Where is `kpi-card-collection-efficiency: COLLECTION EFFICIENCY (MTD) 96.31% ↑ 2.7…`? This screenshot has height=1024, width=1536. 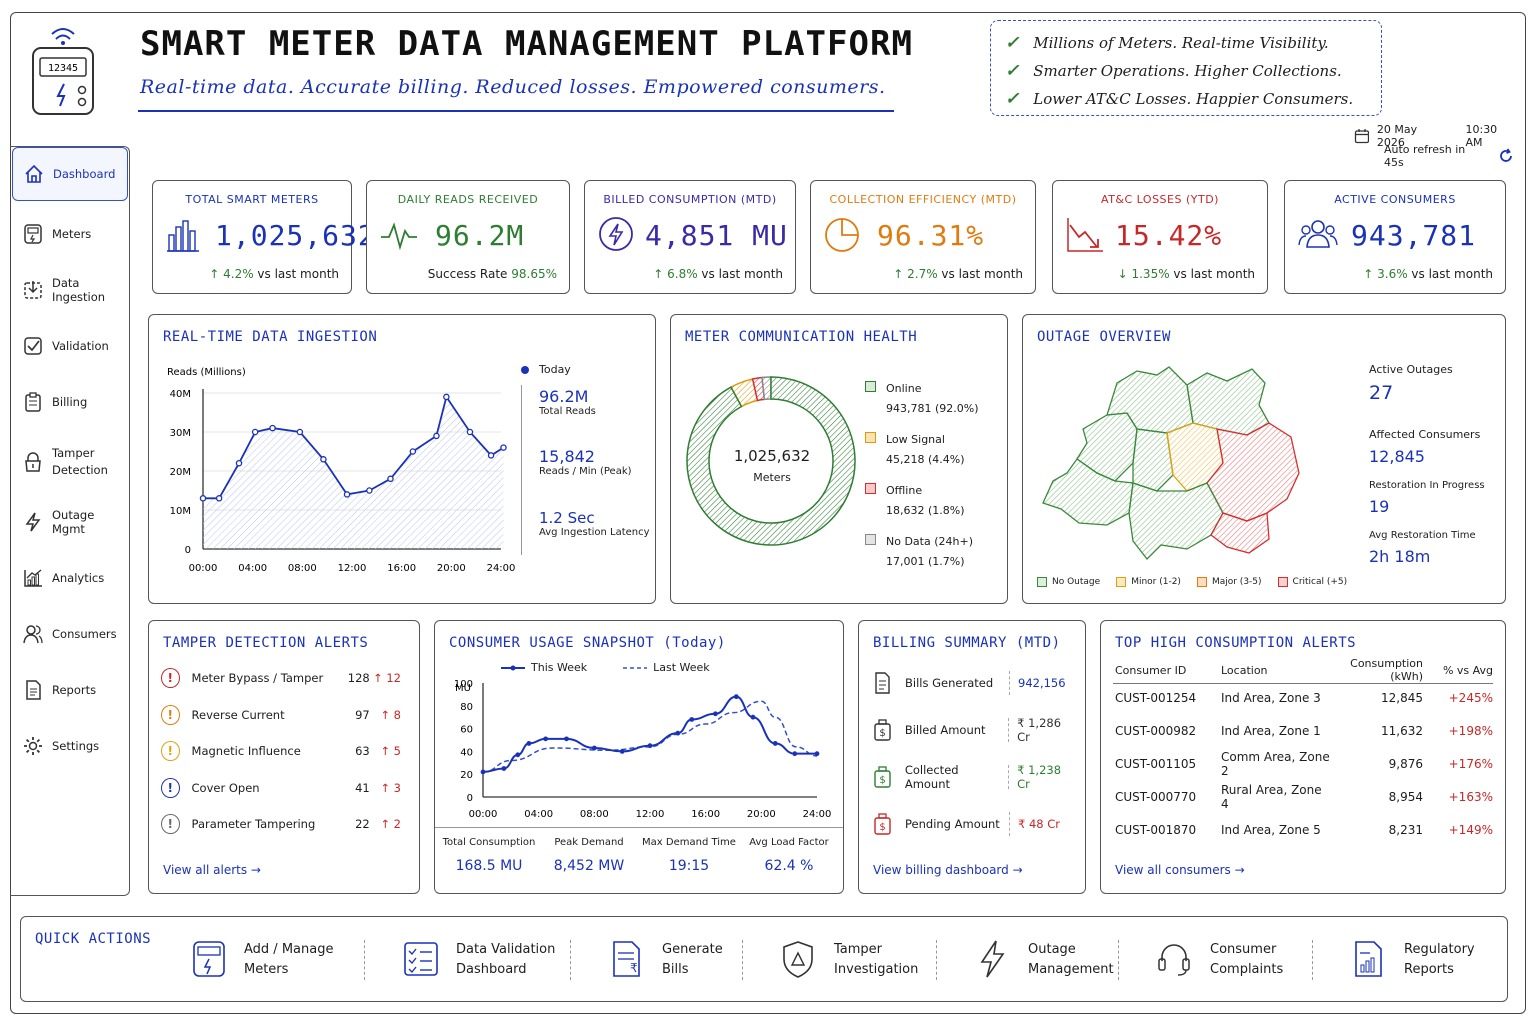
kpi-card-collection-efficiency: COLLECTION EFFICIENCY (MTD) 96.31% ↑ 2.7… is located at coordinates (923, 237).